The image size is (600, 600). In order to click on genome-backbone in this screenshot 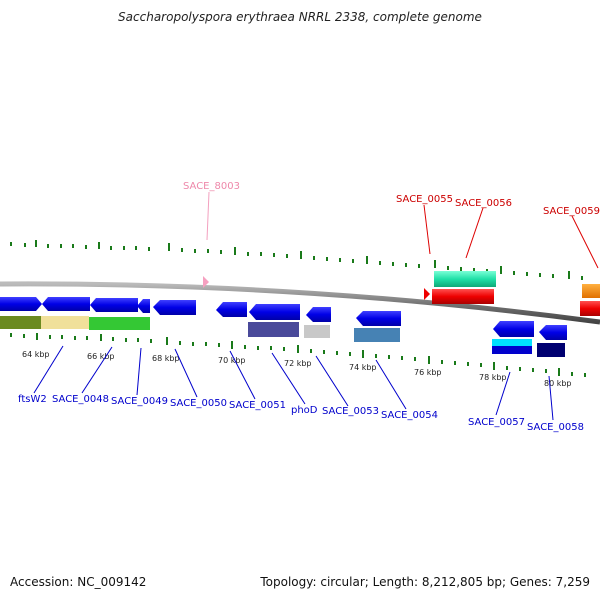, I will do `click(300, 303)`.